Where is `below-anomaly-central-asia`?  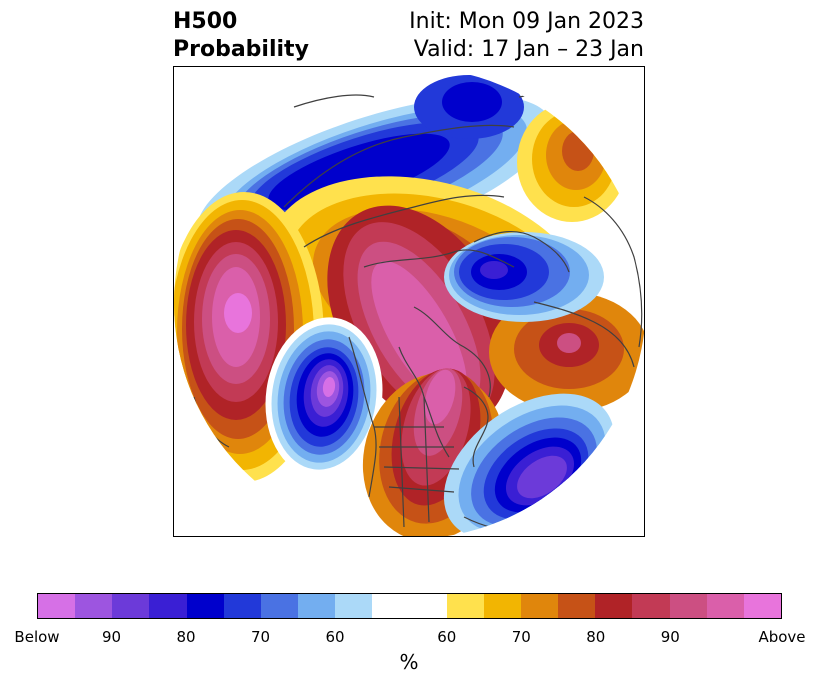 below-anomaly-central-asia is located at coordinates (524, 277).